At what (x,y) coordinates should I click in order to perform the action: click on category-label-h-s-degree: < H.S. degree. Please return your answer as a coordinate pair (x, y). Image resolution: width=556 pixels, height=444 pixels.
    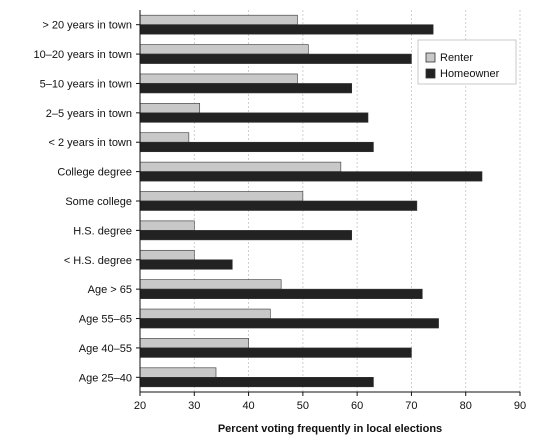
    Looking at the image, I should click on (98, 261).